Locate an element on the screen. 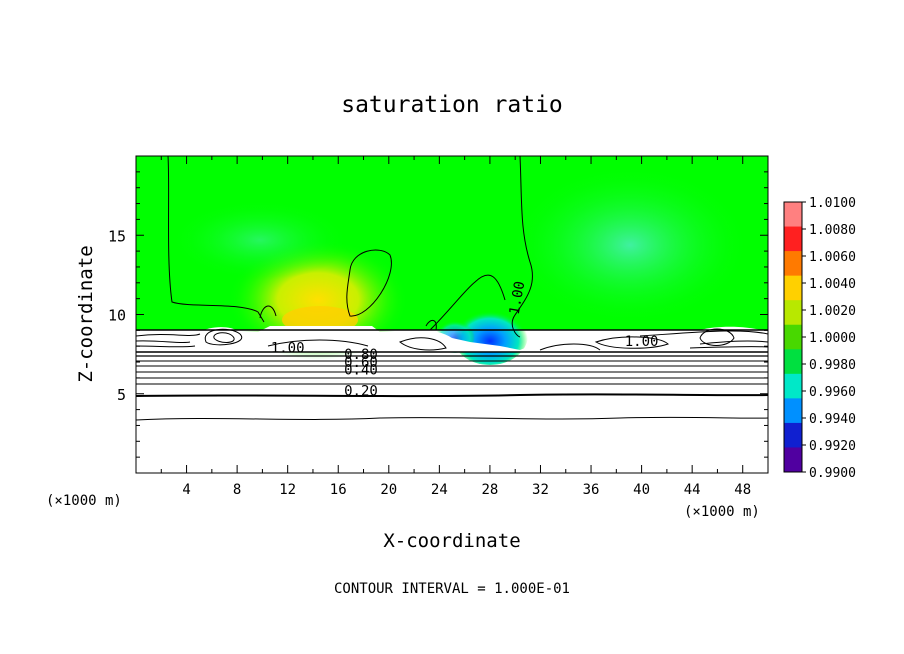 Image resolution: width=904 pixels, height=654 pixels. colorbar-label: 1.0000 is located at coordinates (832, 338).